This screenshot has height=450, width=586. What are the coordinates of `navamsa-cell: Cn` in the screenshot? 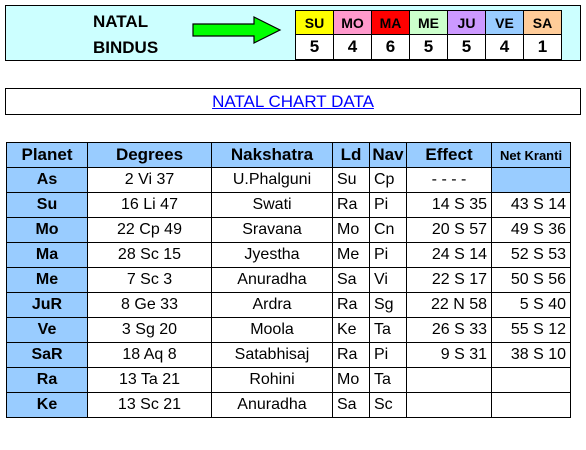 It's located at (388, 230).